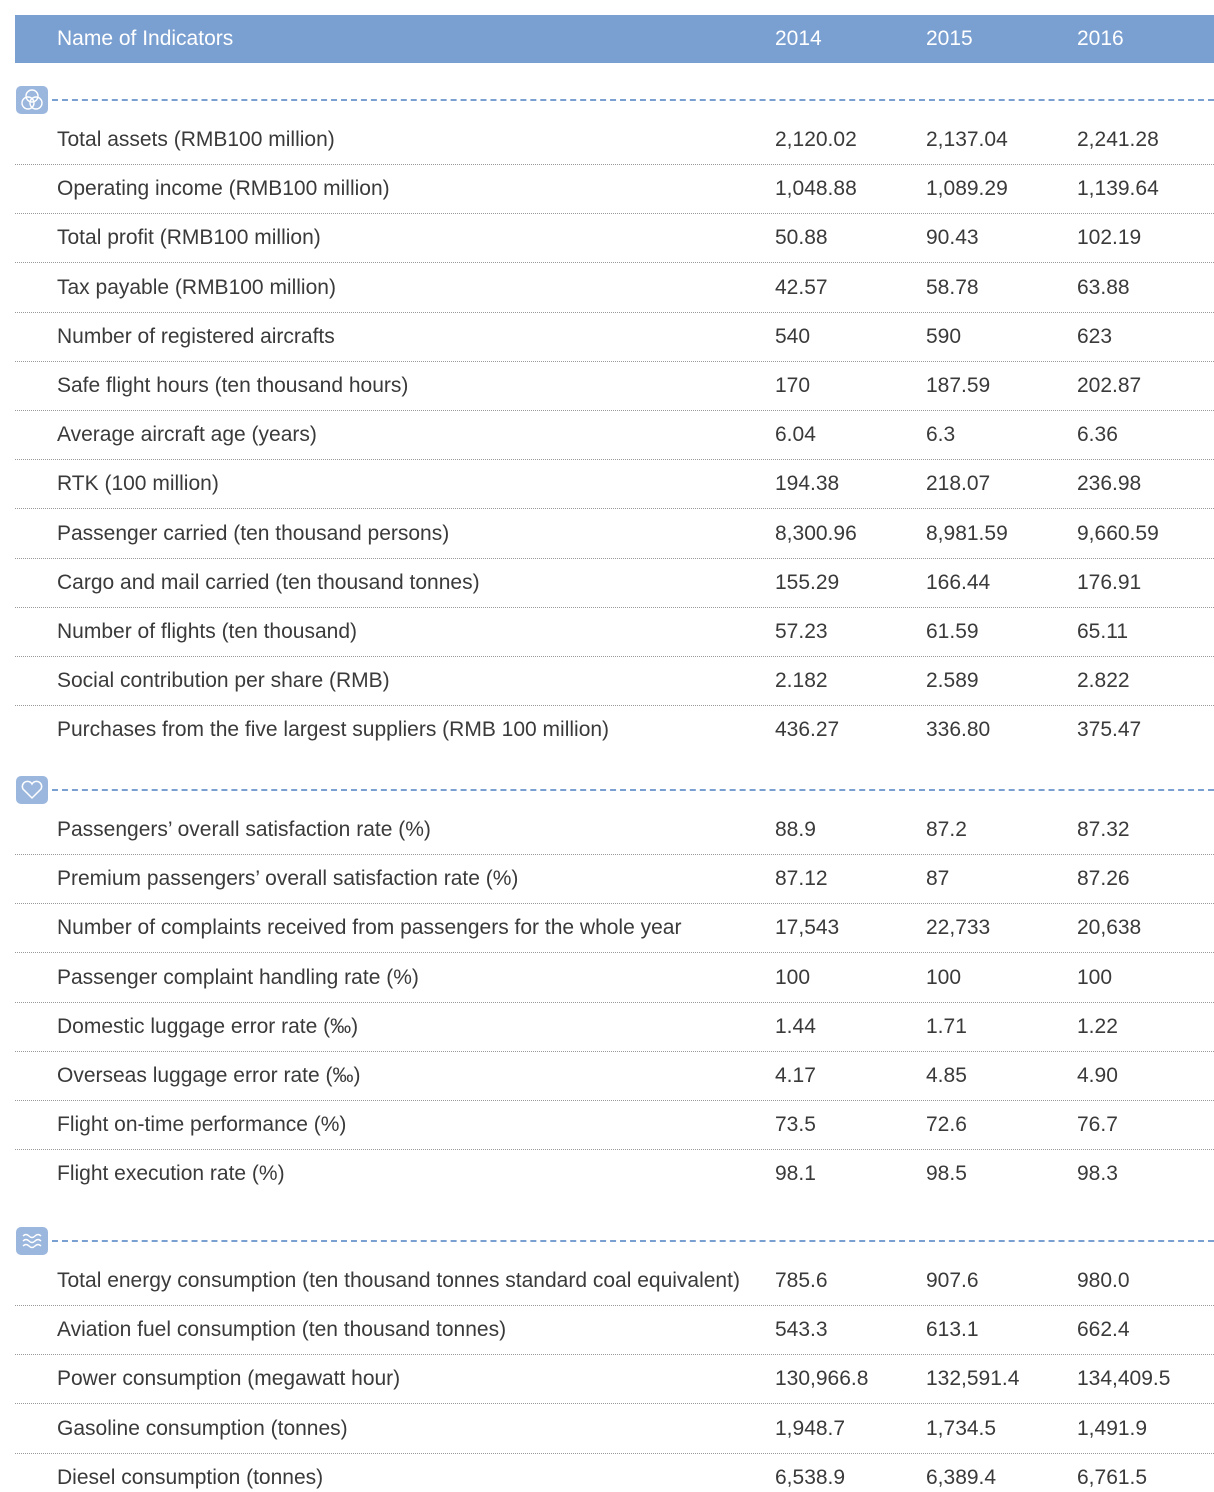  Describe the element at coordinates (1102, 631) in the screenshot. I see `value-cell: 65.11` at that location.